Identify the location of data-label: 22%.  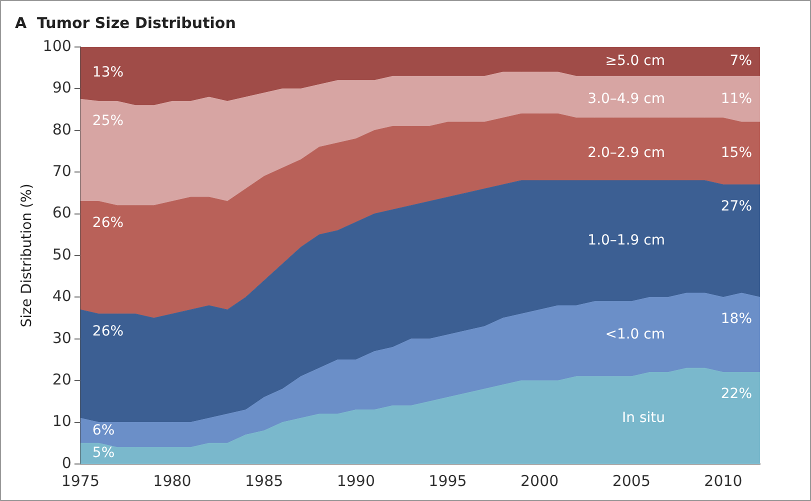
(736, 394).